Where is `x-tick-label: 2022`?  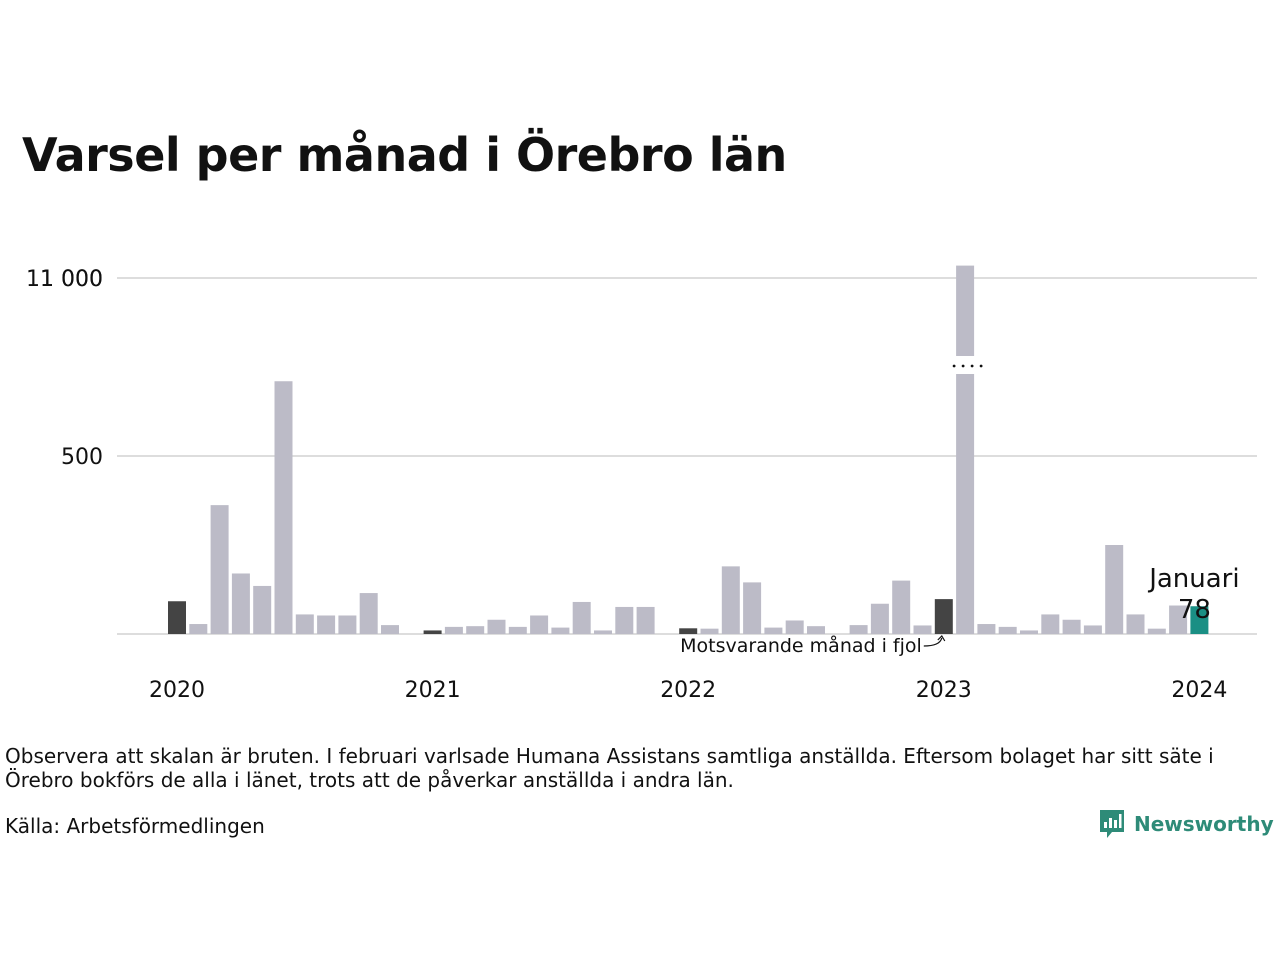
x-tick-label: 2022 is located at coordinates (688, 689).